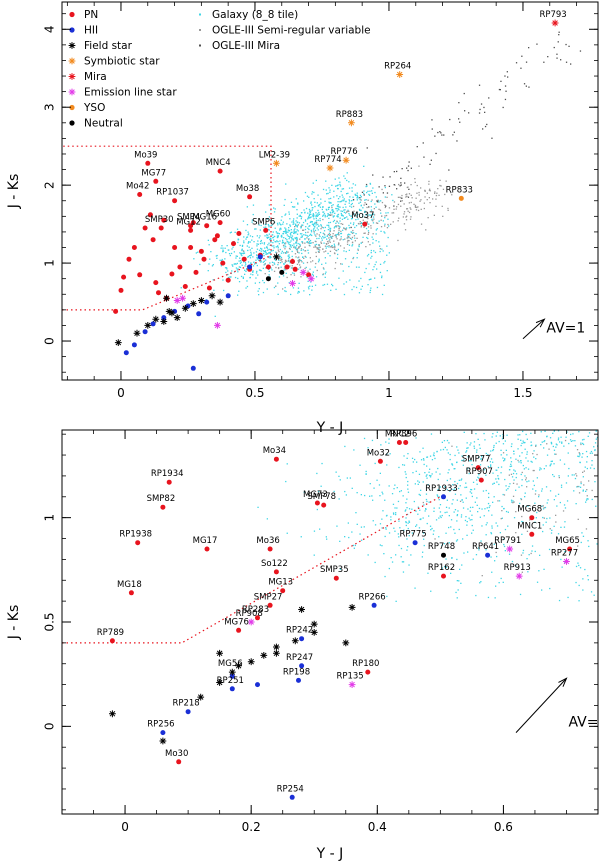 This screenshot has height=864, width=600. What do you see at coordinates (218, 215) in the screenshot?
I see `object-label: MG60` at bounding box center [218, 215].